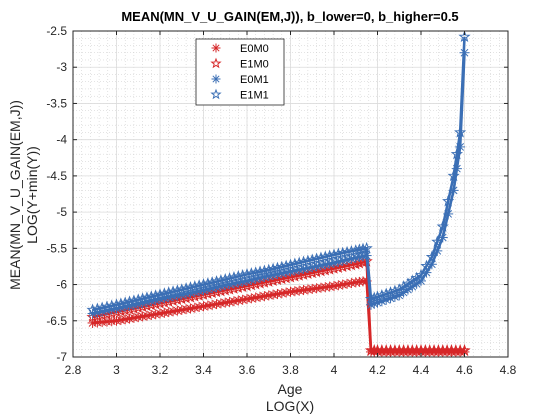 This screenshot has height=420, width=560. I want to click on x-tick-label: 4.6, so click(464, 370).